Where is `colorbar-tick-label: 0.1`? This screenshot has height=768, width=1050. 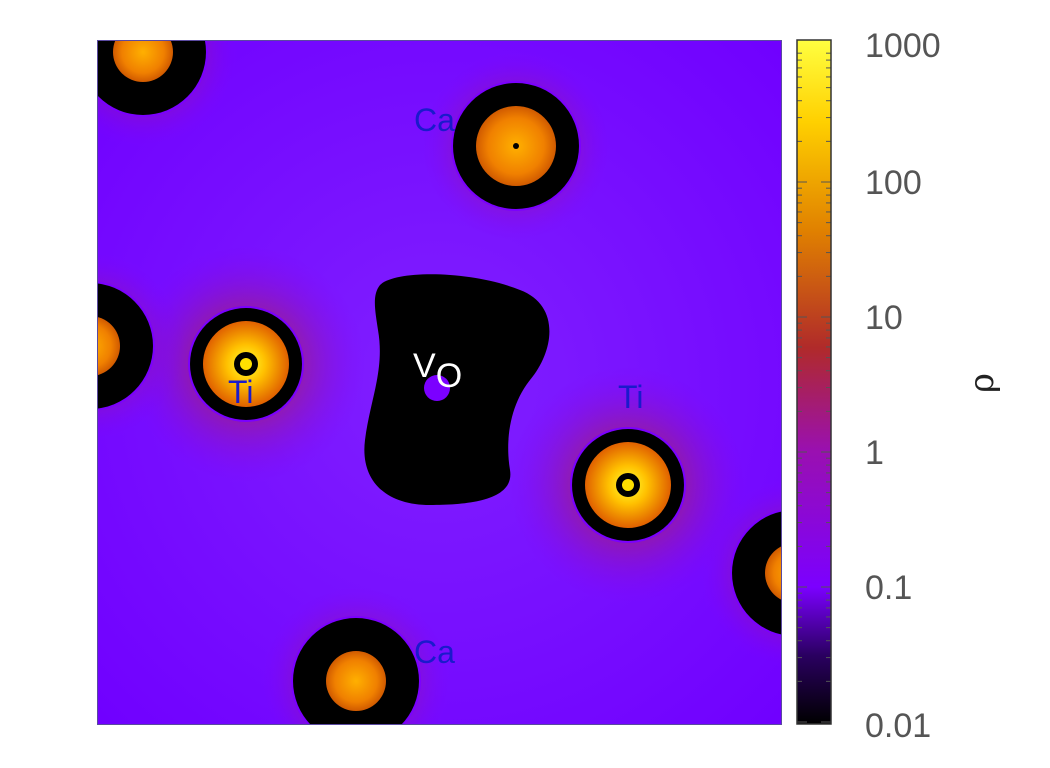
colorbar-tick-label: 0.1 is located at coordinates (888, 588).